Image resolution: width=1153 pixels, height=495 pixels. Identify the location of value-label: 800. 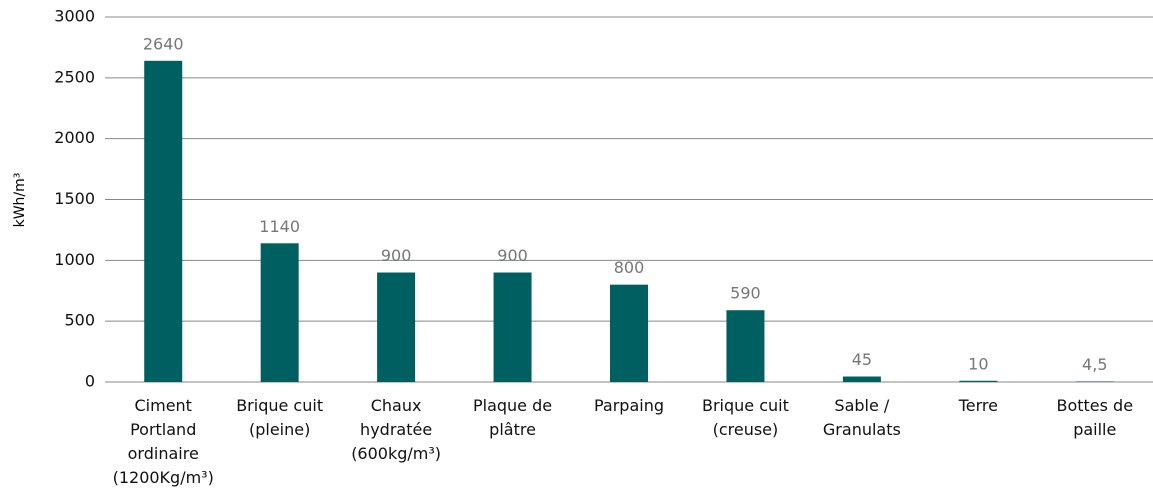
(629, 267).